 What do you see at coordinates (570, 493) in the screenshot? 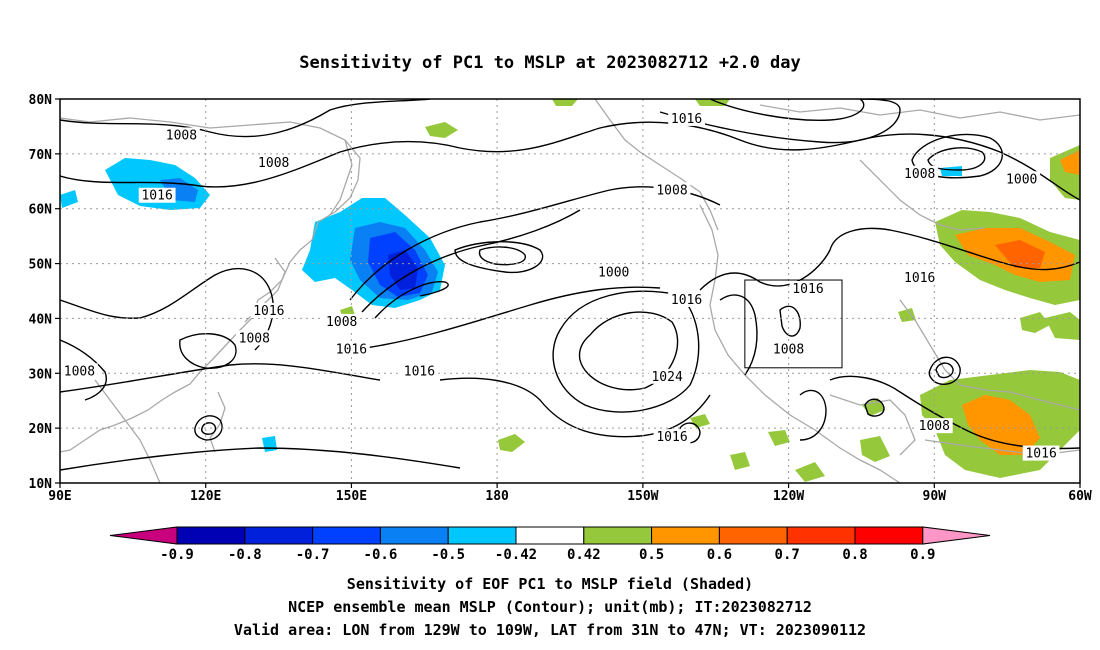
I see `longitude-axis: 90E 120E 150E 180 150W 120W 90W 60W` at bounding box center [570, 493].